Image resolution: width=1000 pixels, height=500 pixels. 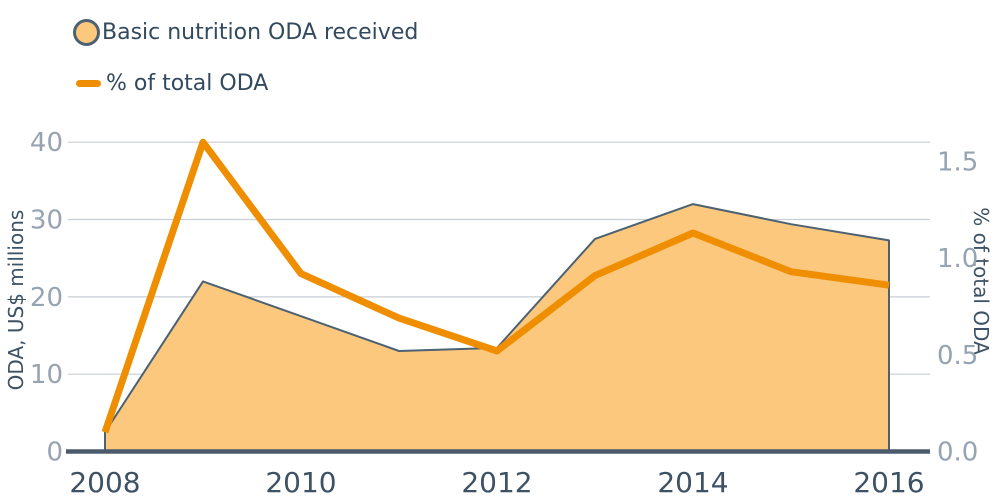 What do you see at coordinates (54, 453) in the screenshot?
I see `left-axis-tick-label: 0` at bounding box center [54, 453].